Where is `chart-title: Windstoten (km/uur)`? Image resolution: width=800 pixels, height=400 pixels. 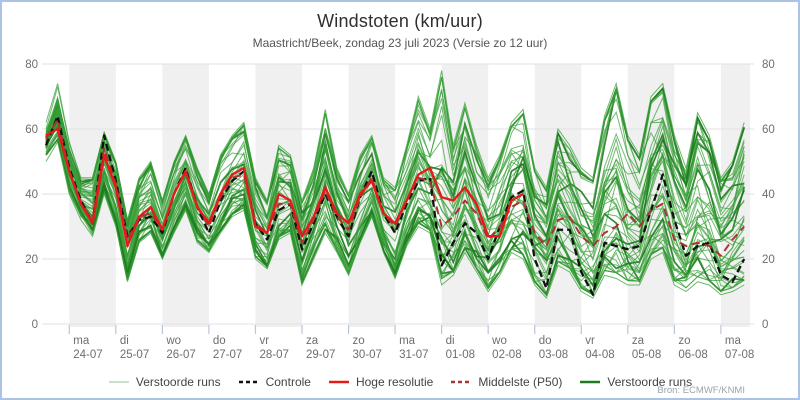 chart-title: Windstoten (km/uur) is located at coordinates (400, 21).